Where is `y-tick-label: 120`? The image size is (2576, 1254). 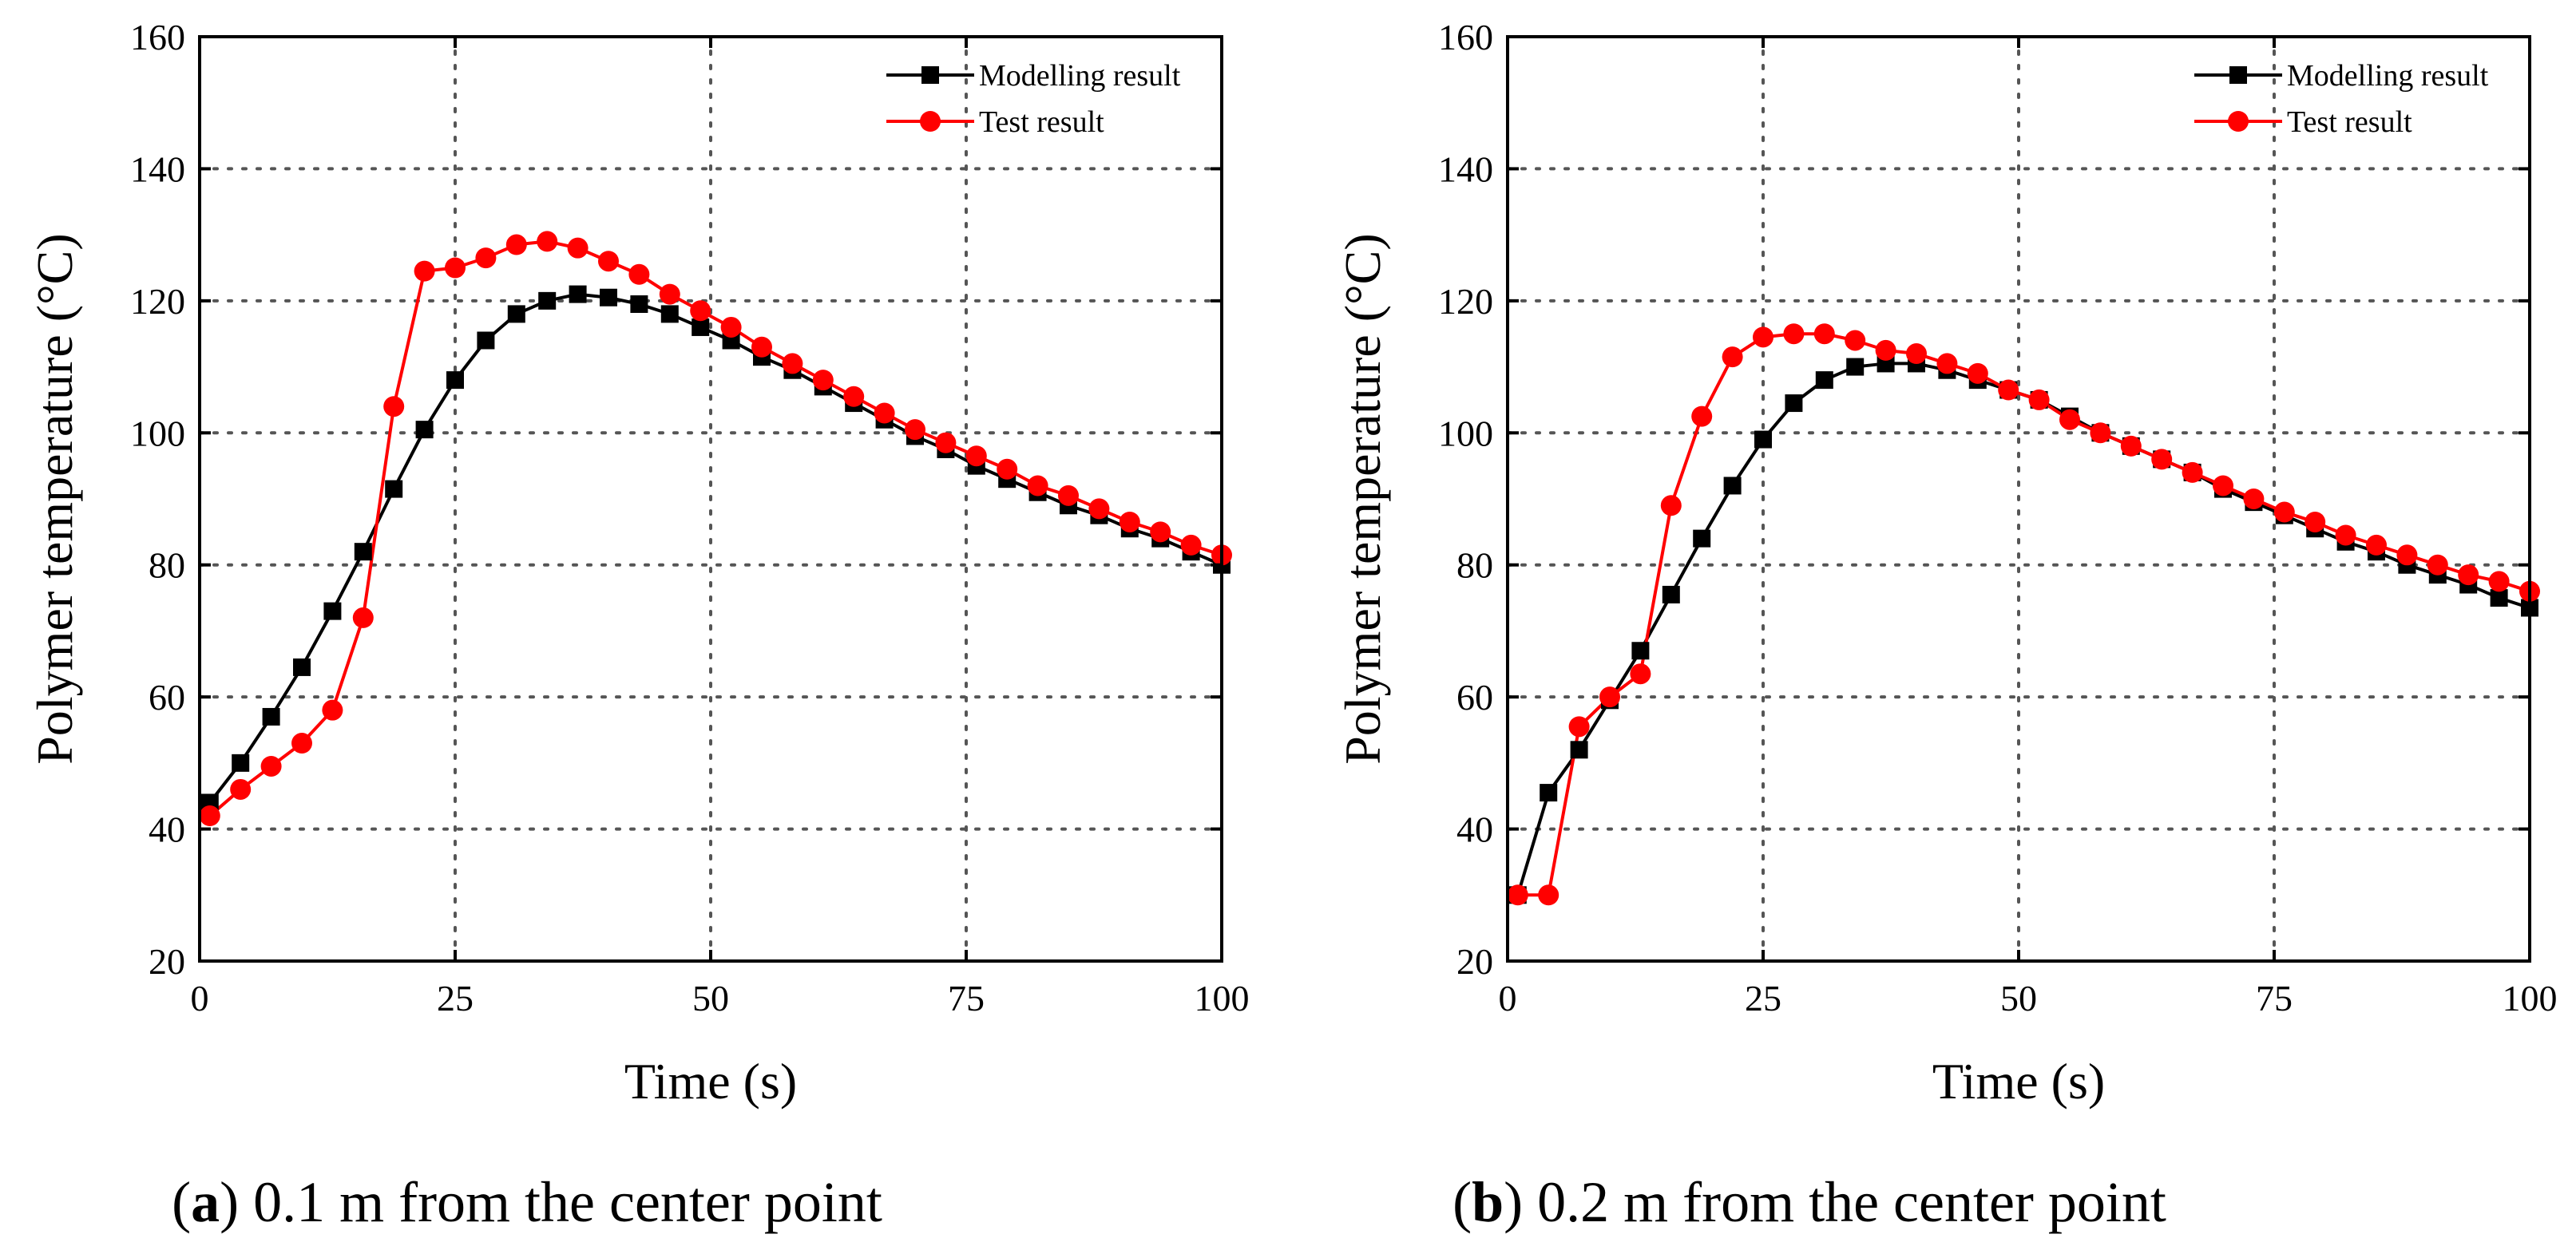 y-tick-label: 120 is located at coordinates (1465, 301).